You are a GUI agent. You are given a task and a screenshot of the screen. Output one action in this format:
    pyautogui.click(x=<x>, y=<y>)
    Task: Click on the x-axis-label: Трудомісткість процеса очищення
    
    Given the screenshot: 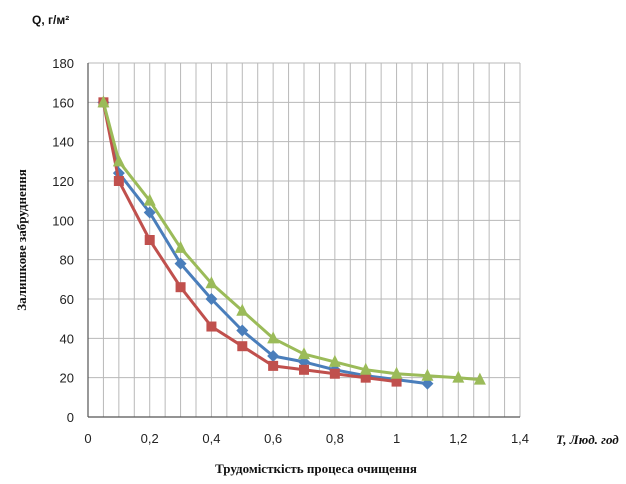 What is the action you would take?
    pyautogui.click(x=316, y=468)
    